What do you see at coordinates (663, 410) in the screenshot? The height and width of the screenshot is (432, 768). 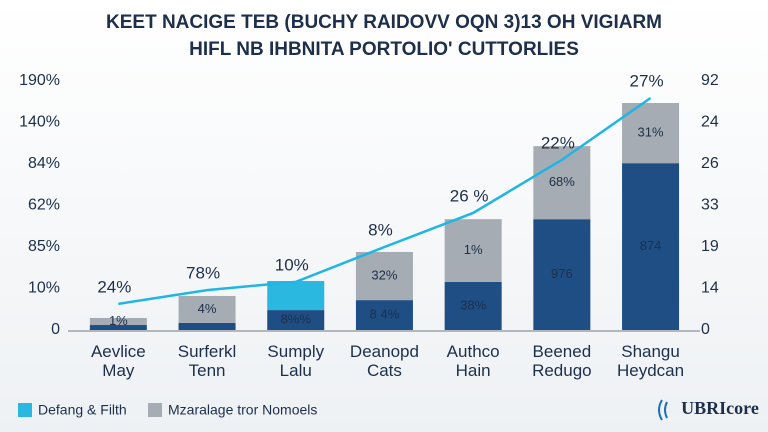 I see `logo-icon` at bounding box center [663, 410].